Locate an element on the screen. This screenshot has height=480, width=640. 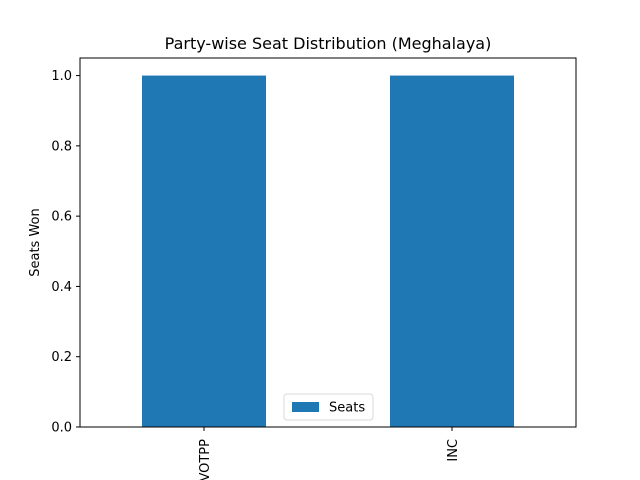
y-tick-label-1: 0.2 is located at coordinates (61, 357).